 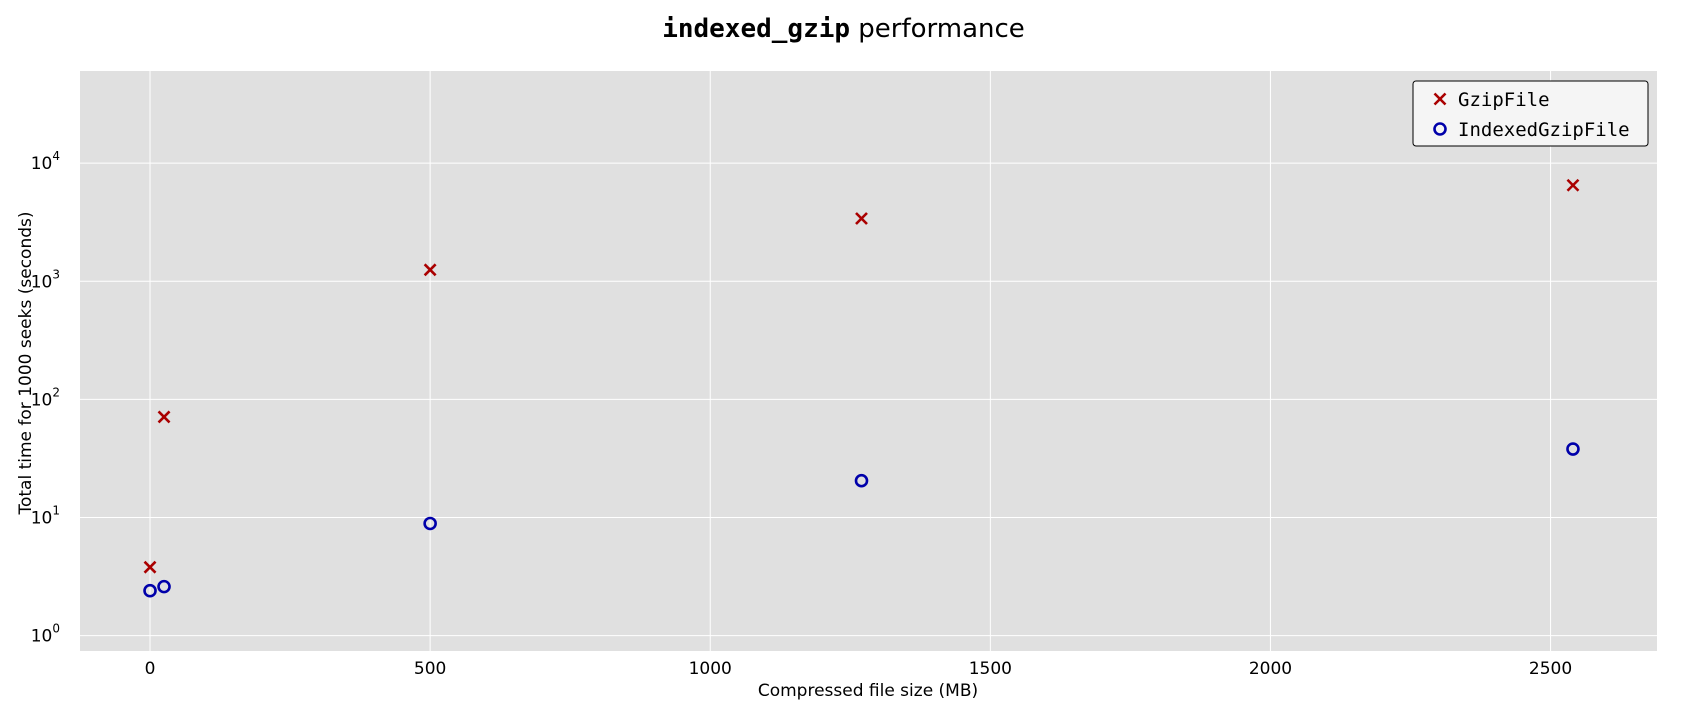 What do you see at coordinates (710, 669) in the screenshot?
I see `x-tick-label: 1000` at bounding box center [710, 669].